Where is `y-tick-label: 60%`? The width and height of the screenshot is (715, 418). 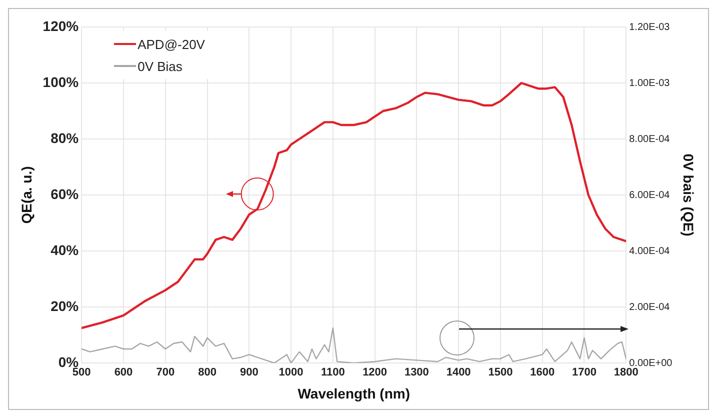
y-tick-label: 60% is located at coordinates (65, 194).